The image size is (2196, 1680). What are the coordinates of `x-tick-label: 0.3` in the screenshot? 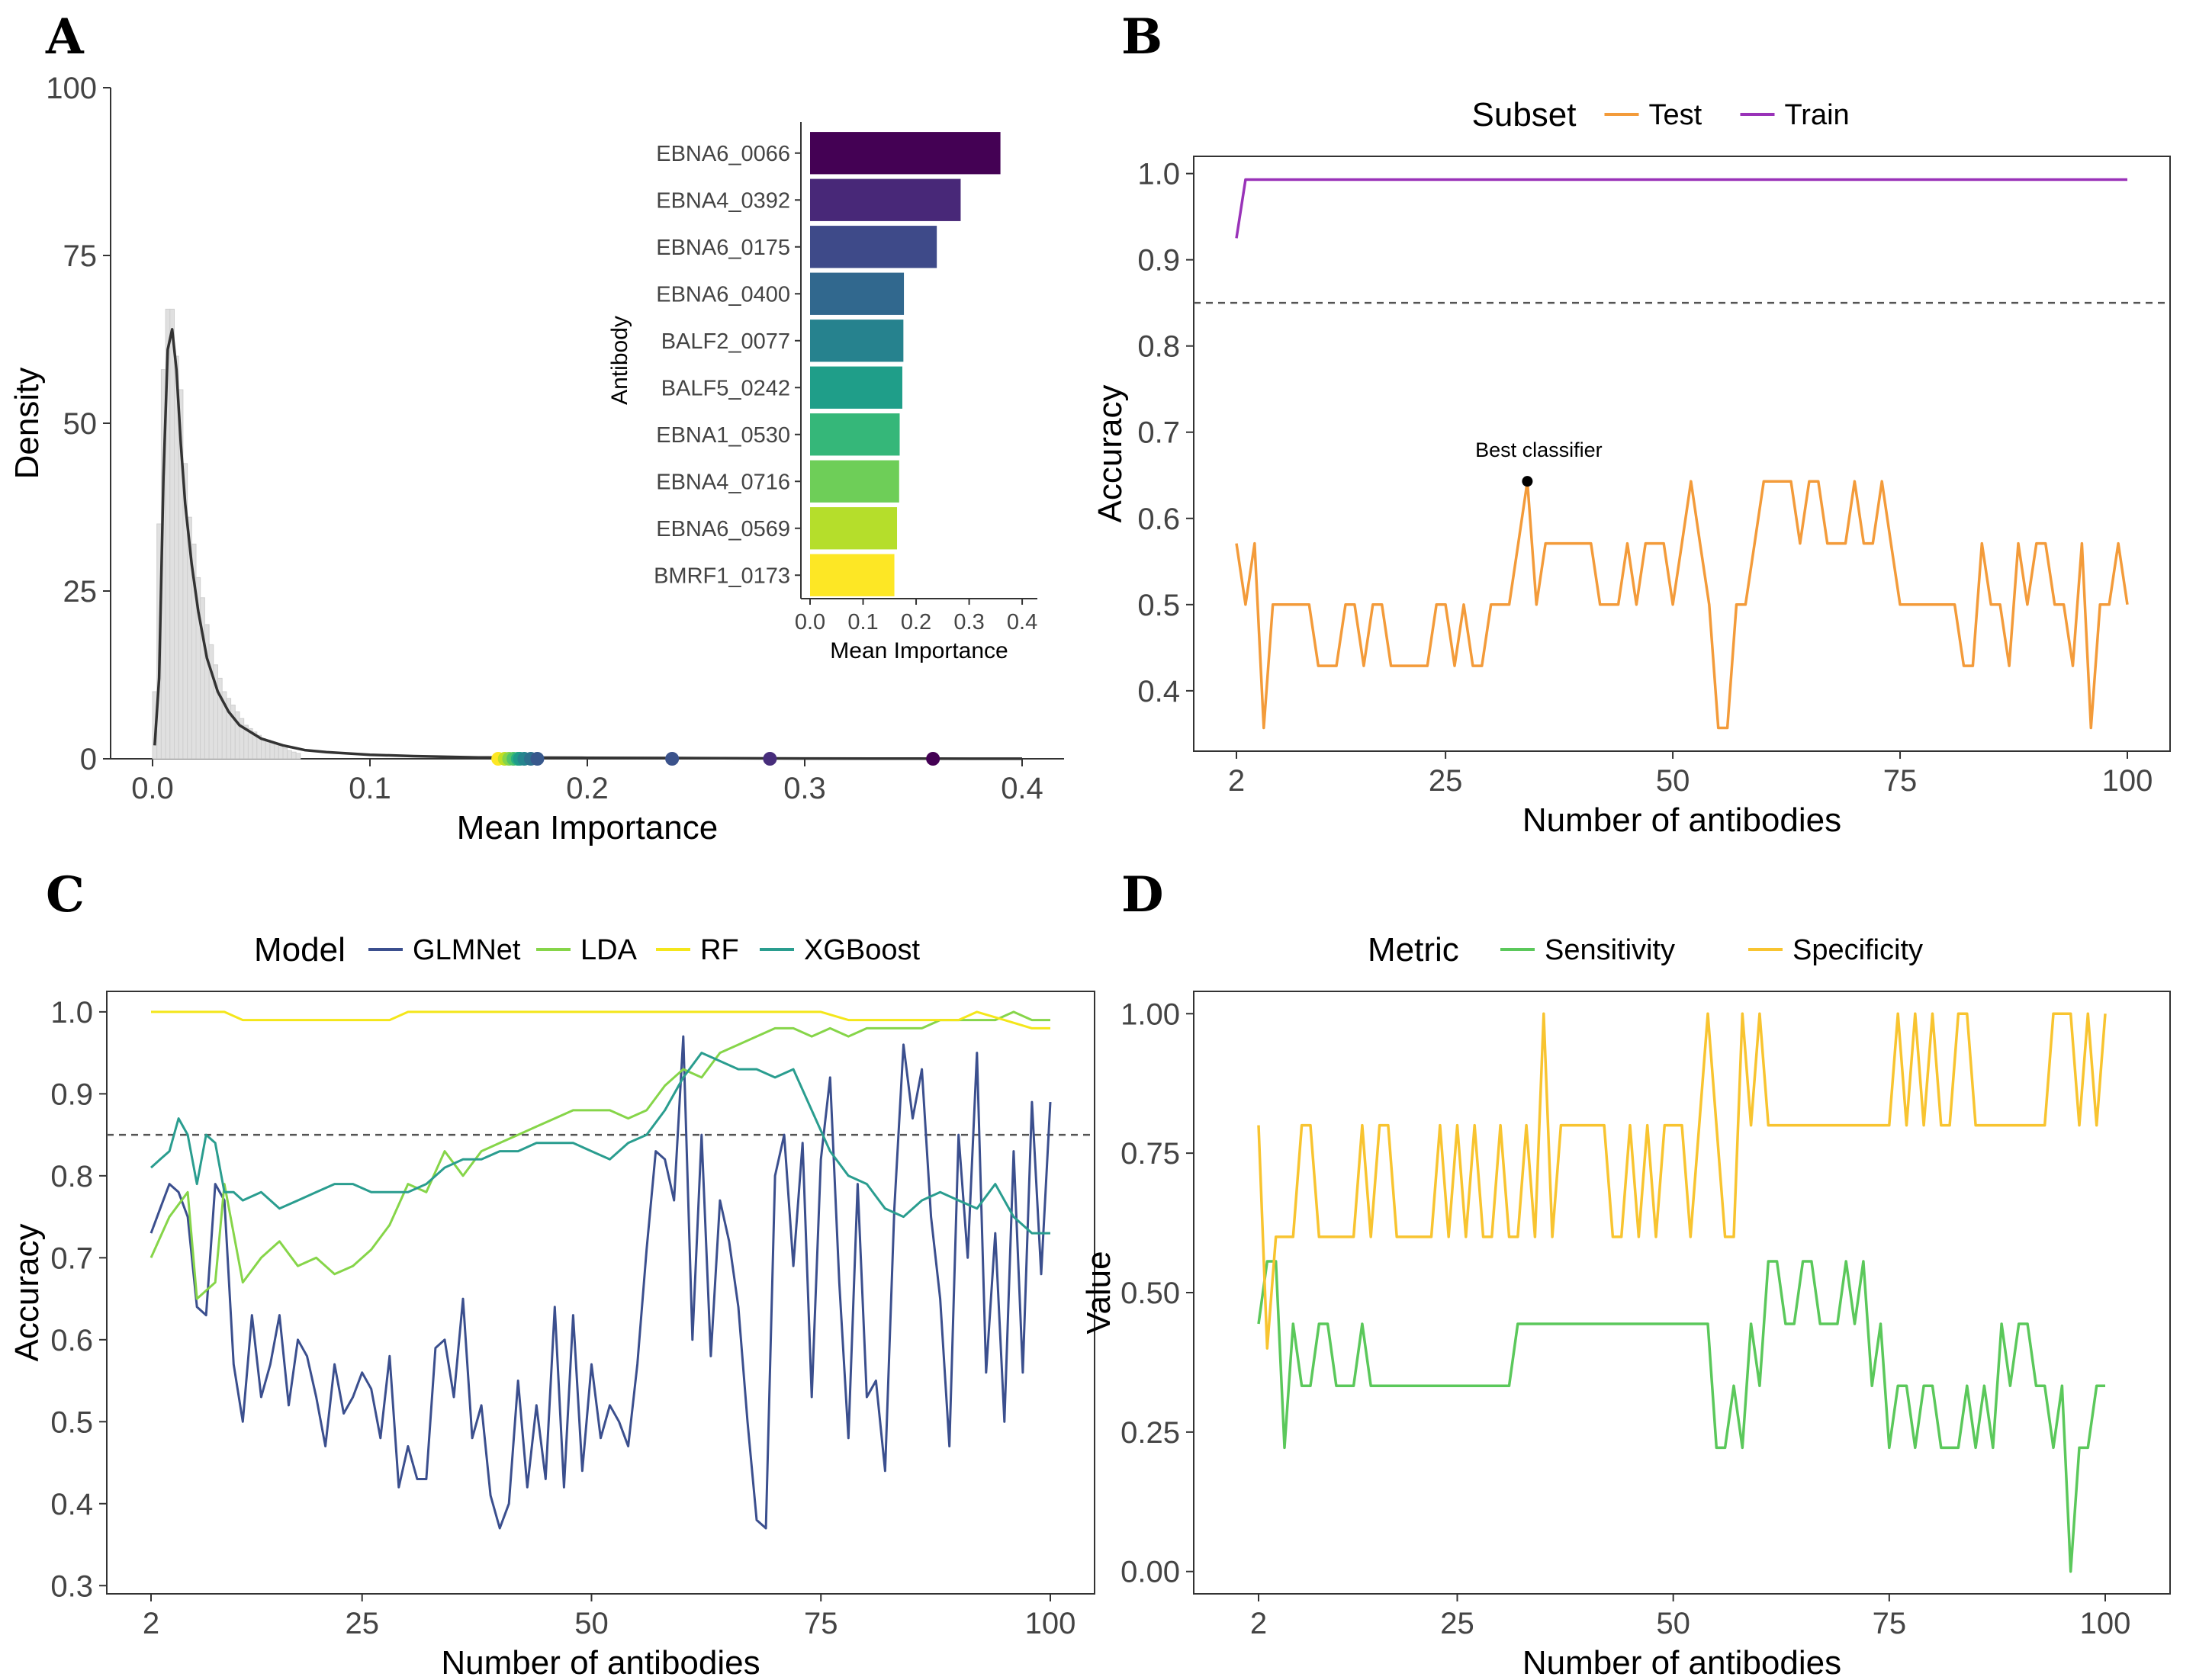 It's located at (804, 788).